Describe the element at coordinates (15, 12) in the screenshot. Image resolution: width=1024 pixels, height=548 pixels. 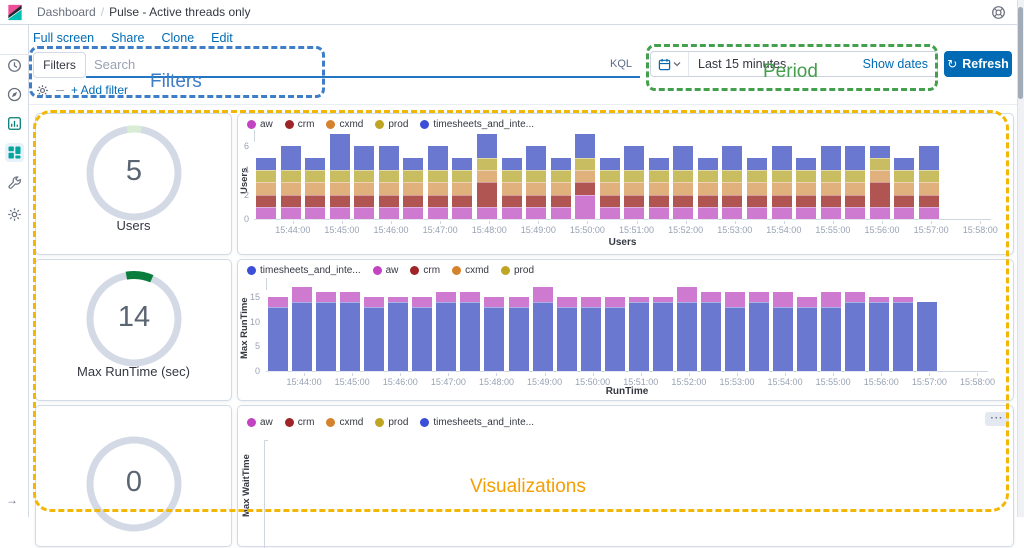
I see `kibana-logo` at that location.